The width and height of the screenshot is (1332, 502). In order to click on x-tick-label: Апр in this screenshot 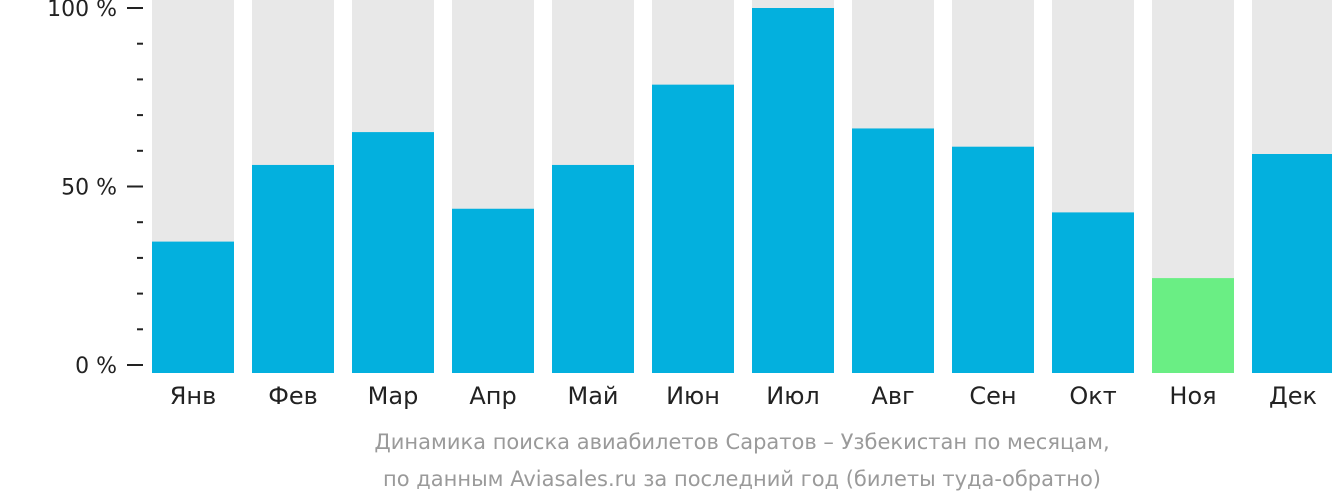, I will do `click(492, 396)`.